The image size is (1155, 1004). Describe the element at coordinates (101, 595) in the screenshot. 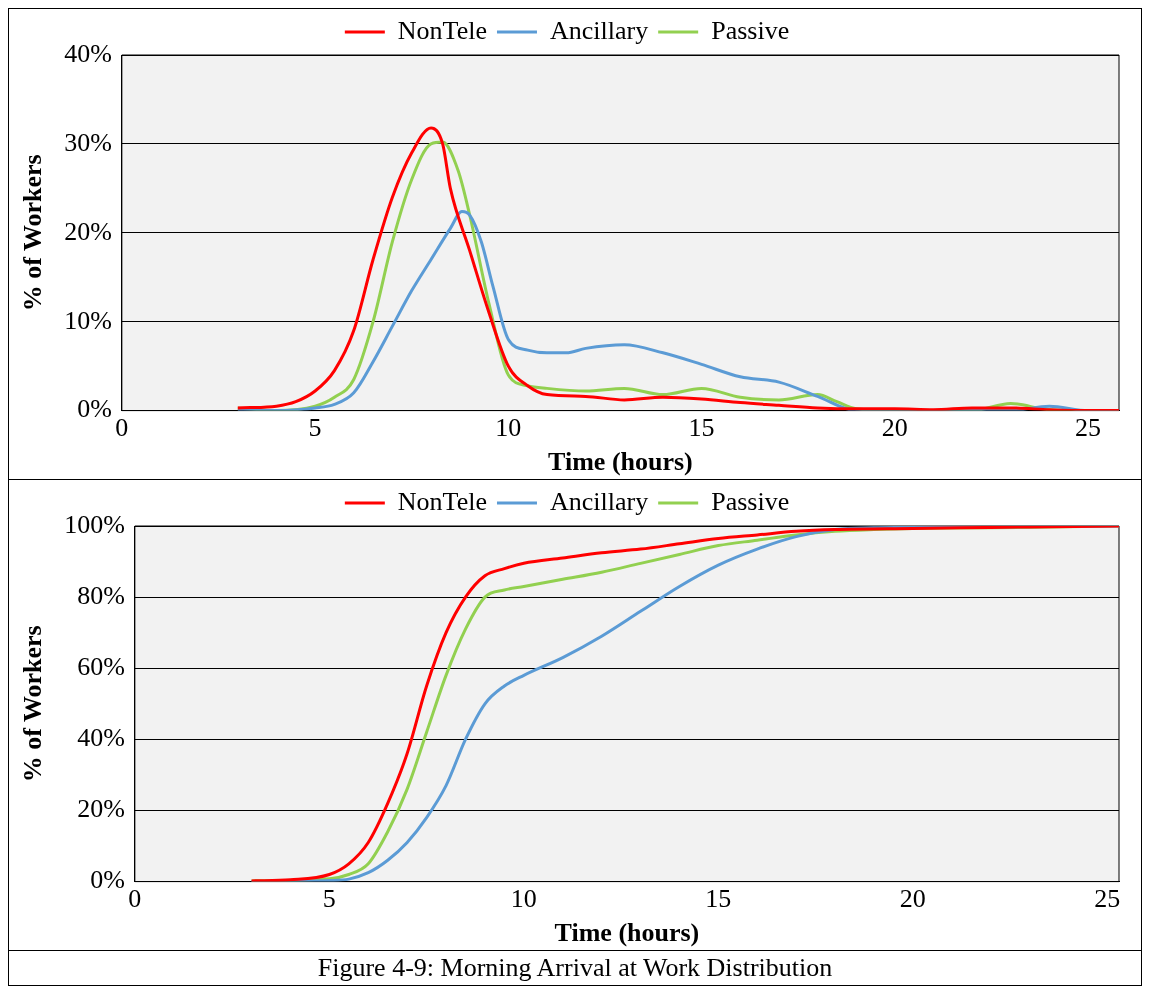

I see `y-tick-label: 80%` at that location.